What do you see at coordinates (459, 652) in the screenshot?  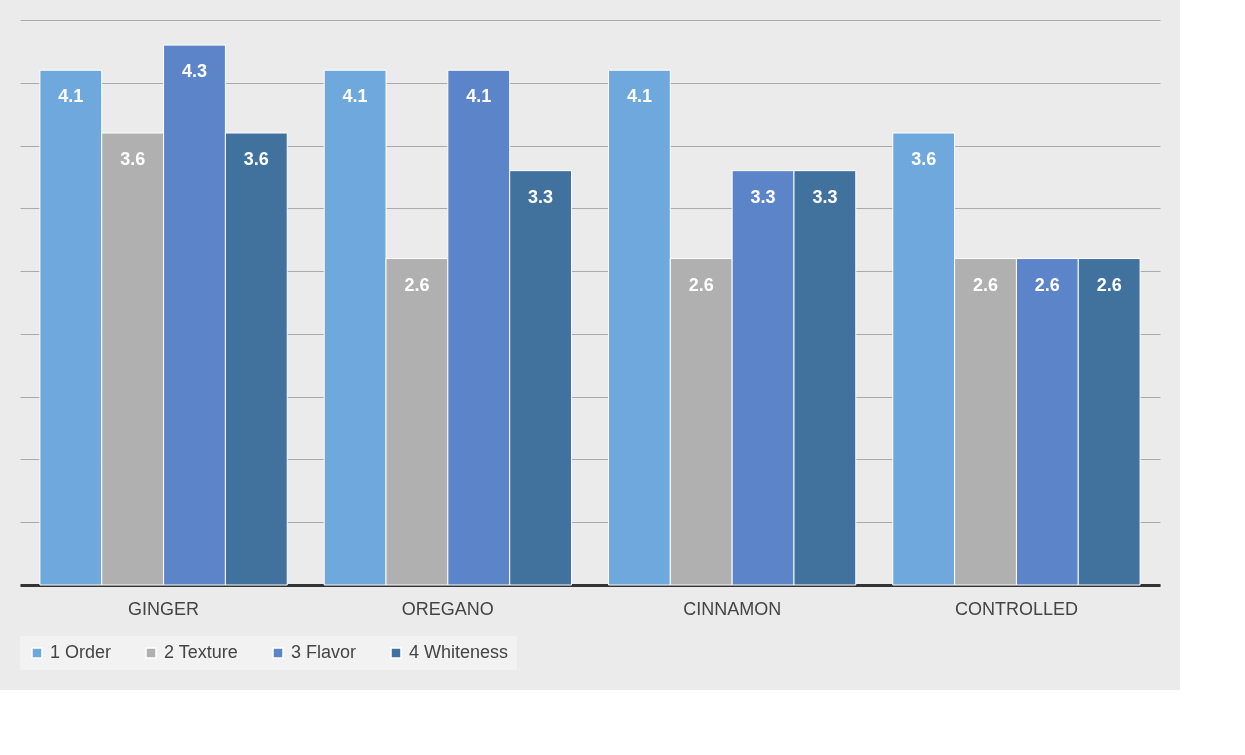 I see `legend-label: 4 Whiteness` at bounding box center [459, 652].